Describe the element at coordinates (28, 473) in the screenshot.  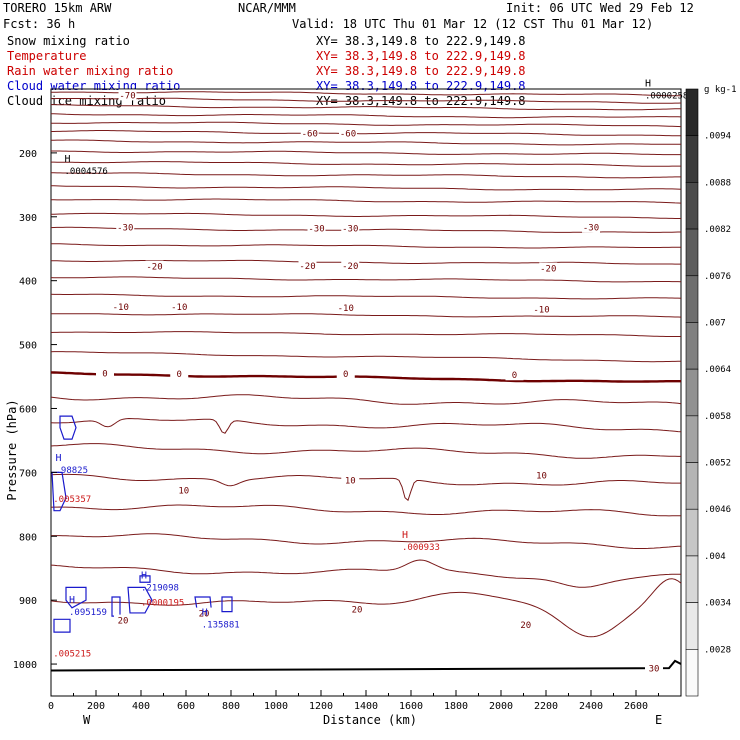
I see `y-tick-label: 700` at that location.